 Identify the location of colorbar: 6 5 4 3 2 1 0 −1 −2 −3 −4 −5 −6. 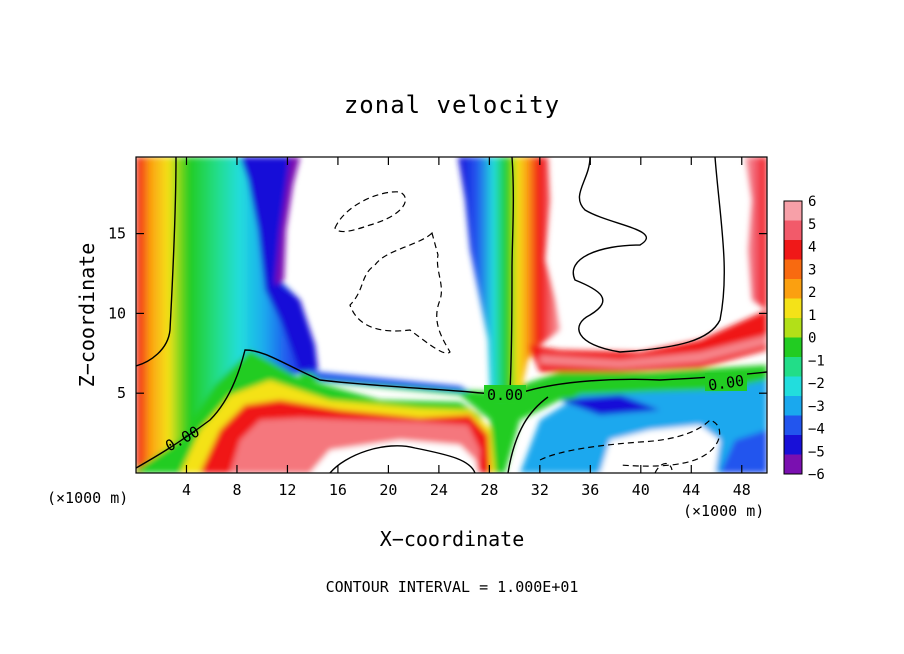
(804, 338).